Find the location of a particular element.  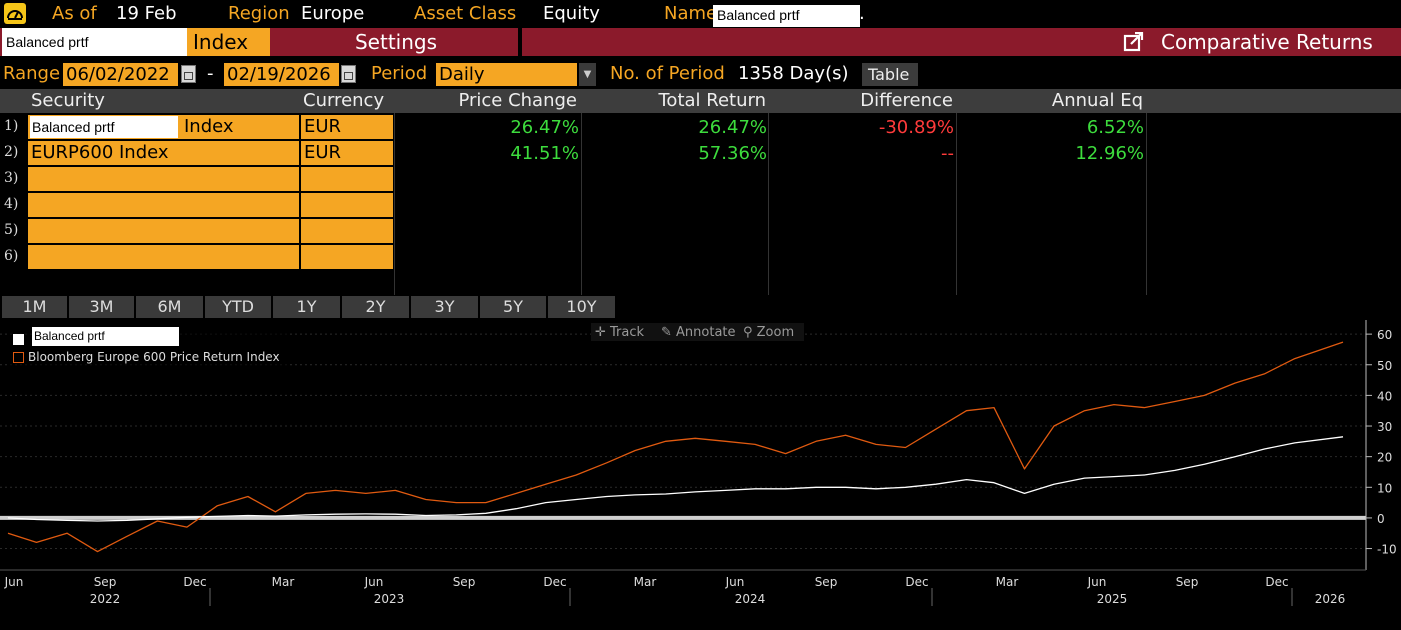

row-number: 6) is located at coordinates (11, 256).